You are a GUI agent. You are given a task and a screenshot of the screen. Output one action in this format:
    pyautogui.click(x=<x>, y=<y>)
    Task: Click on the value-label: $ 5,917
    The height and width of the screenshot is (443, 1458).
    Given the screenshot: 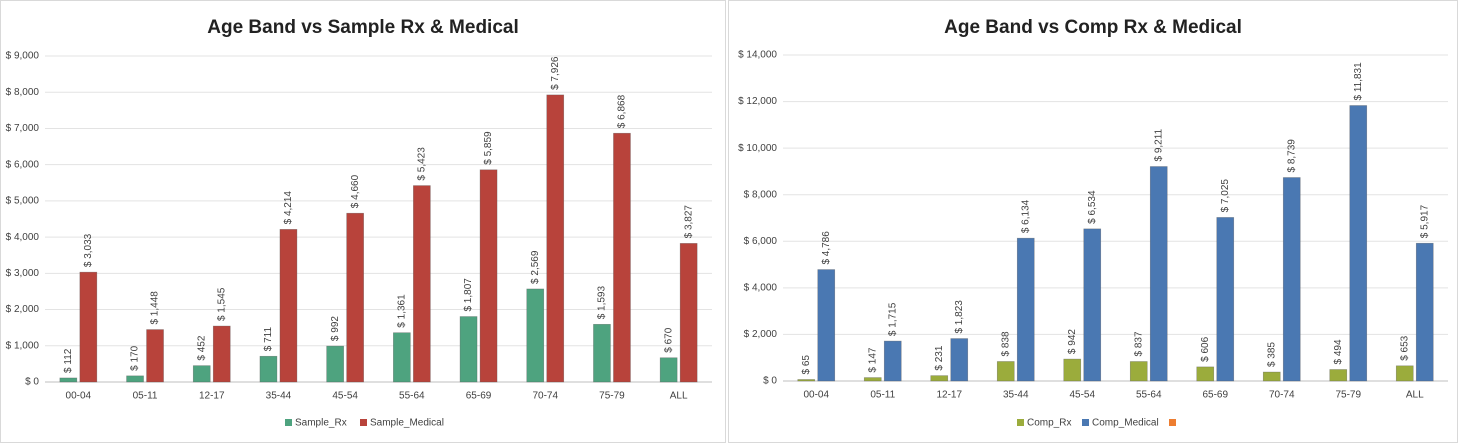 What is the action you would take?
    pyautogui.click(x=1424, y=221)
    